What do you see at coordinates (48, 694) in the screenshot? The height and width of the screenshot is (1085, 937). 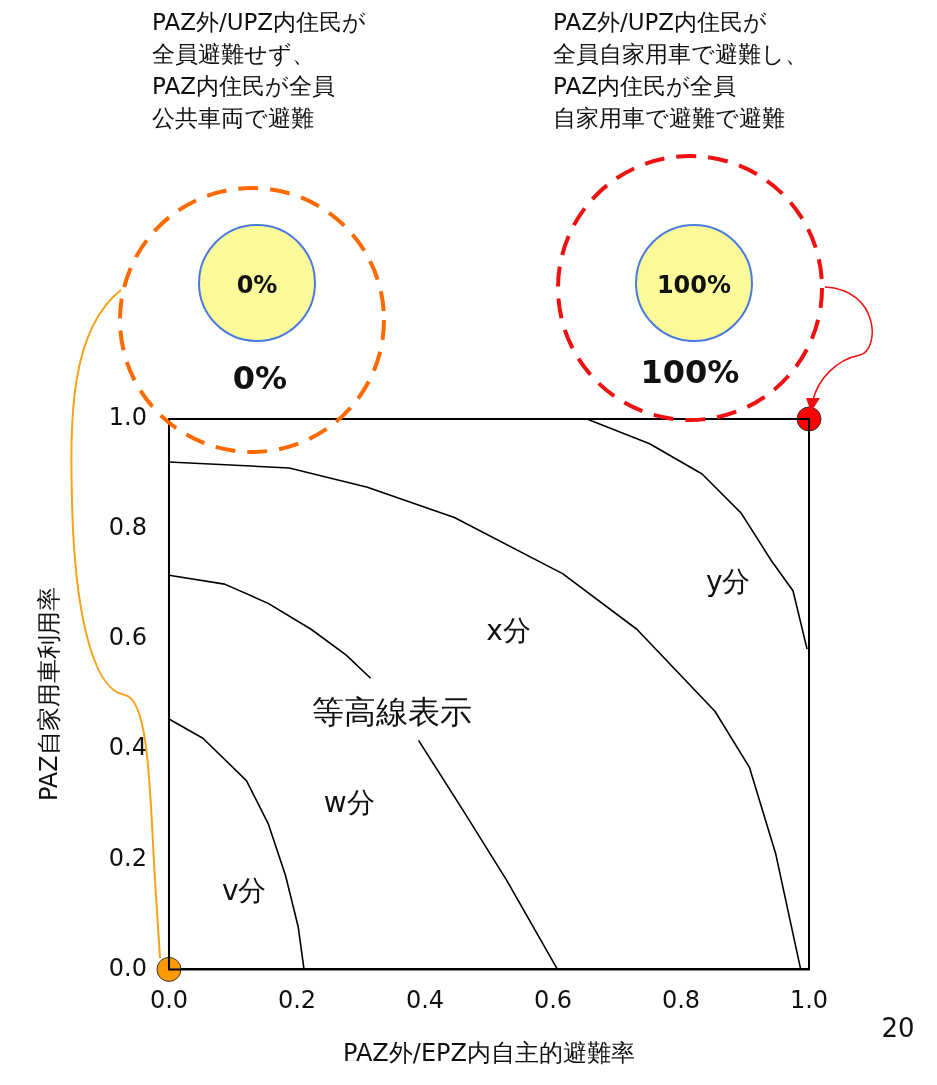 I see `y-axis-title: PAZ自家用車利用率` at bounding box center [48, 694].